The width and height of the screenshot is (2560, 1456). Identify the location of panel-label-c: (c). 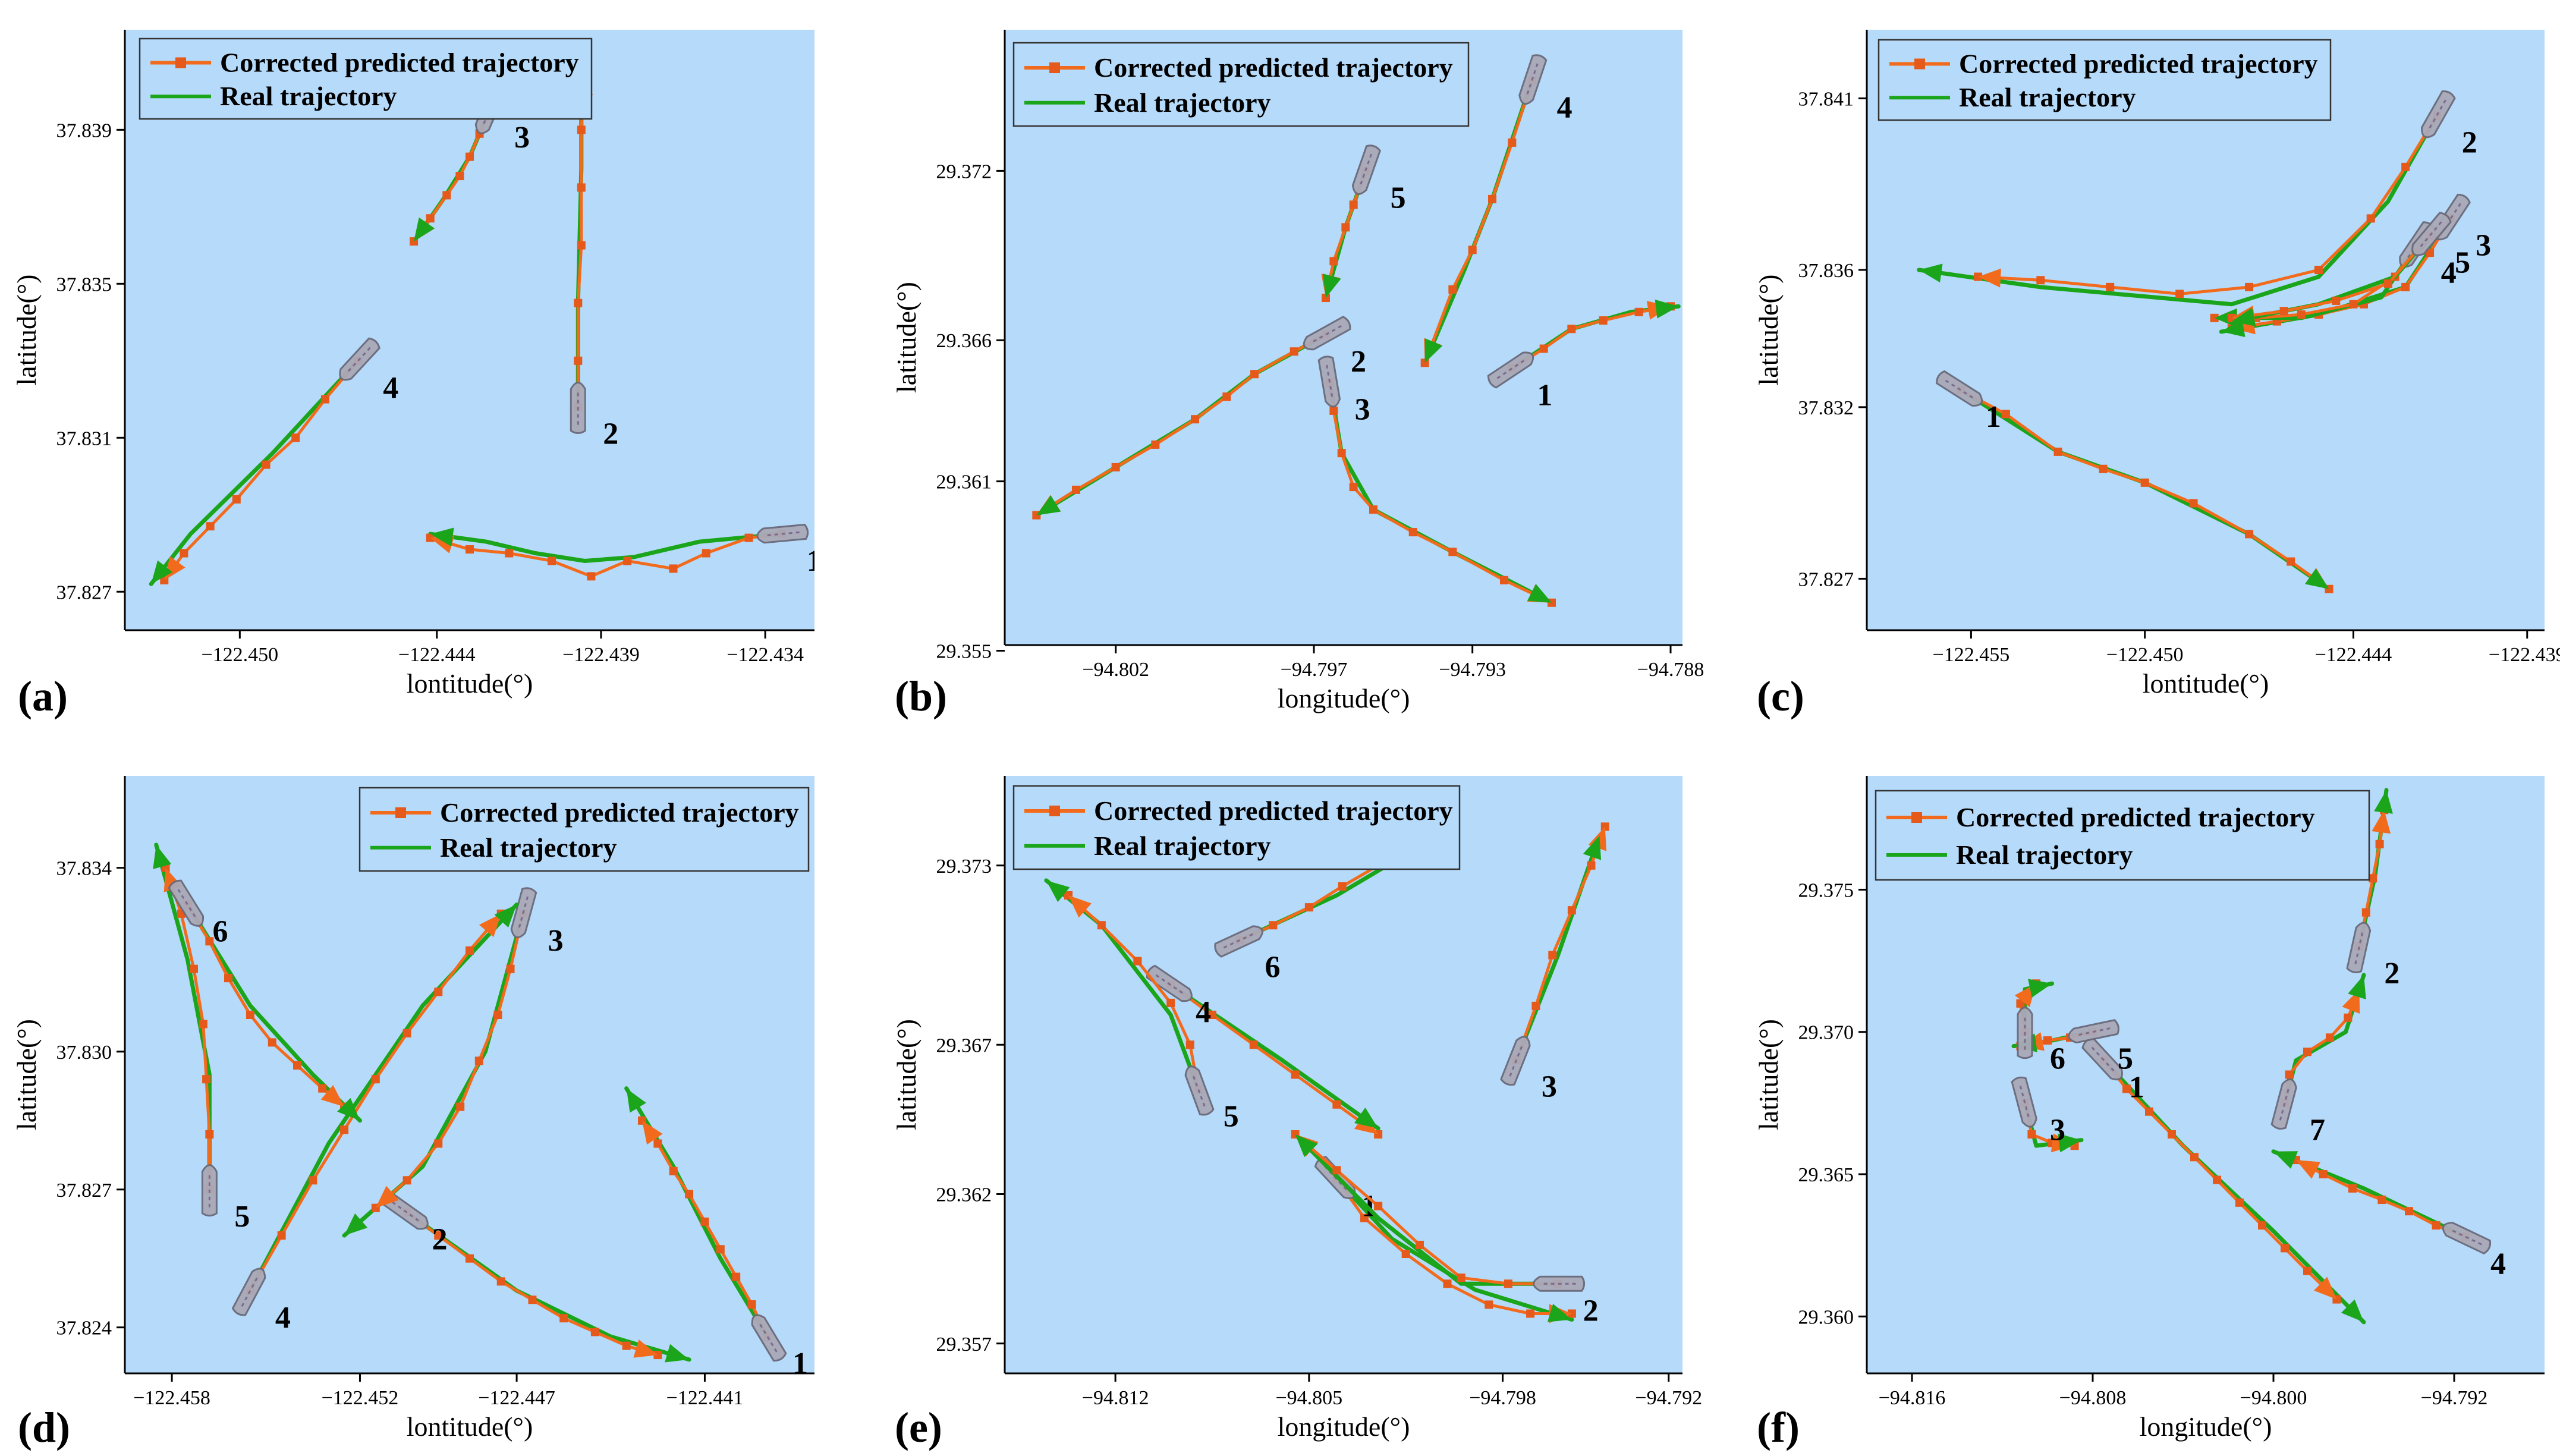
(1781, 696).